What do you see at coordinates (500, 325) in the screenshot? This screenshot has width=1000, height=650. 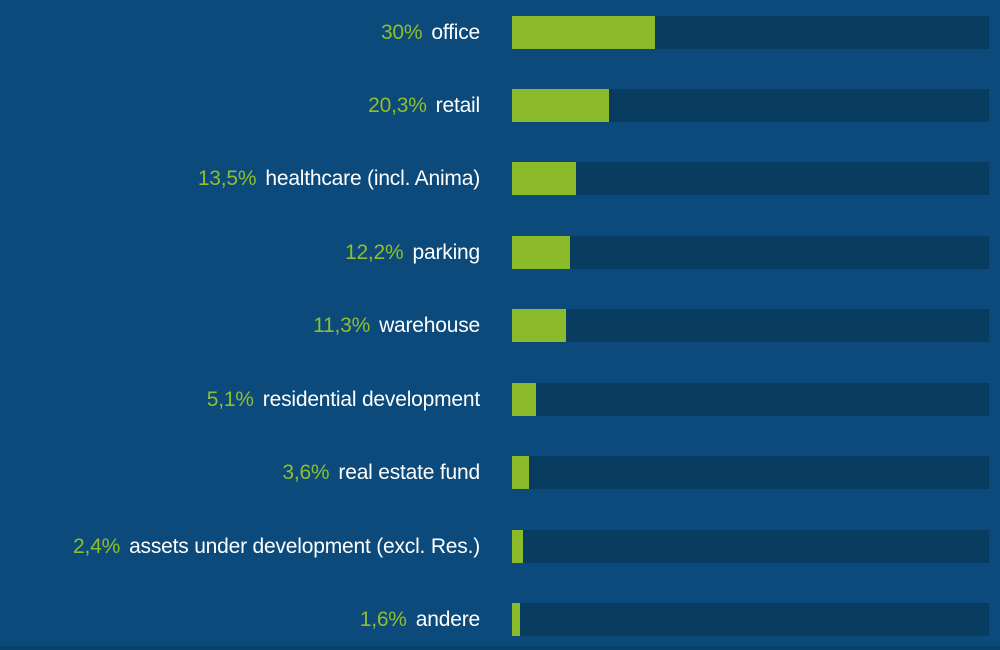 I see `chart-row: 11,3% warehouse` at bounding box center [500, 325].